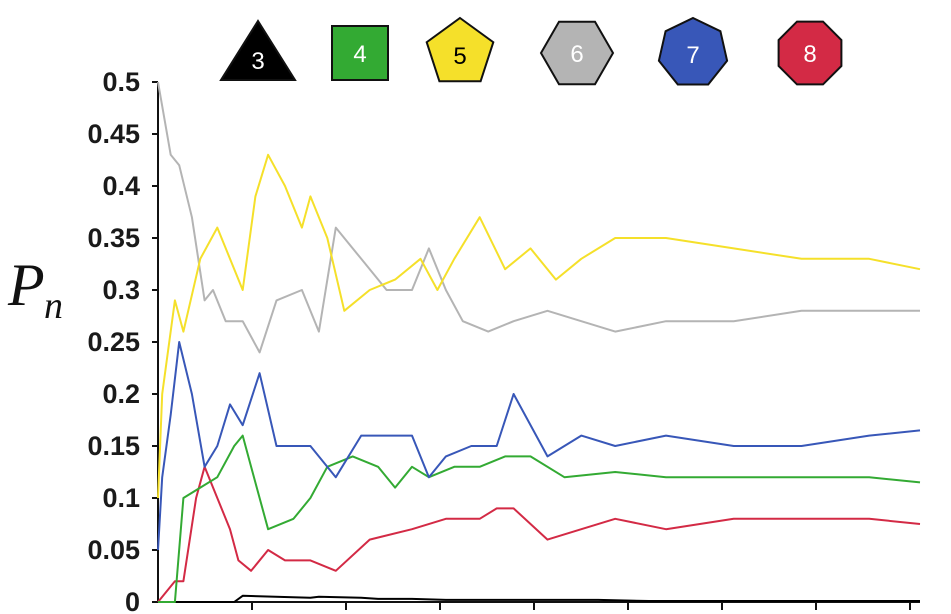 The image size is (951, 614). What do you see at coordinates (121, 186) in the screenshot?
I see `y-tick-label: 0.4` at bounding box center [121, 186].